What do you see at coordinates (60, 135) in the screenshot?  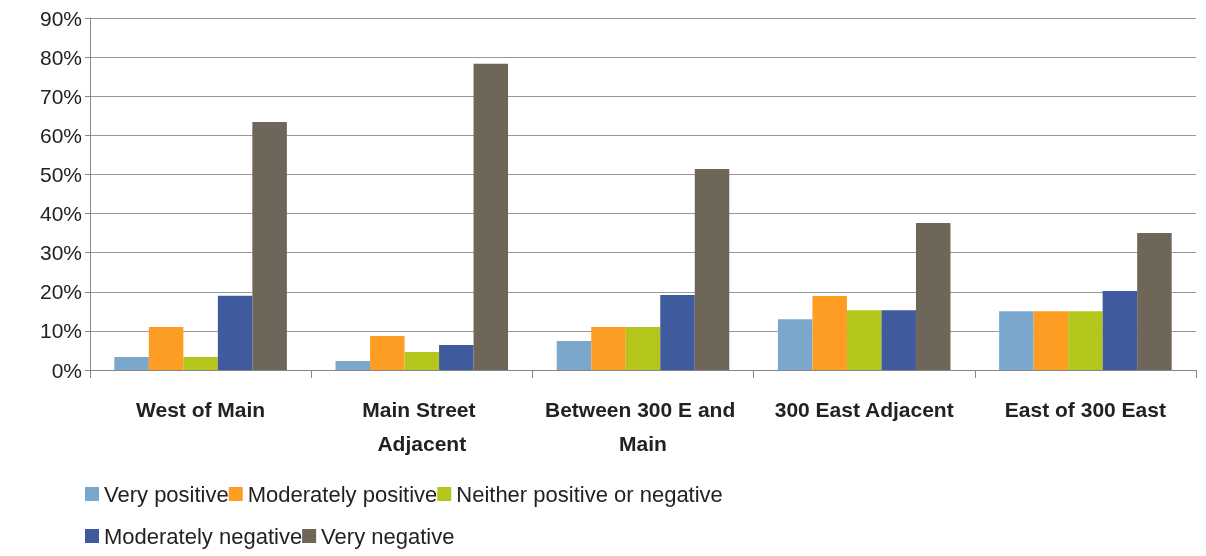 I see `y-tick-label: 60%` at bounding box center [60, 135].